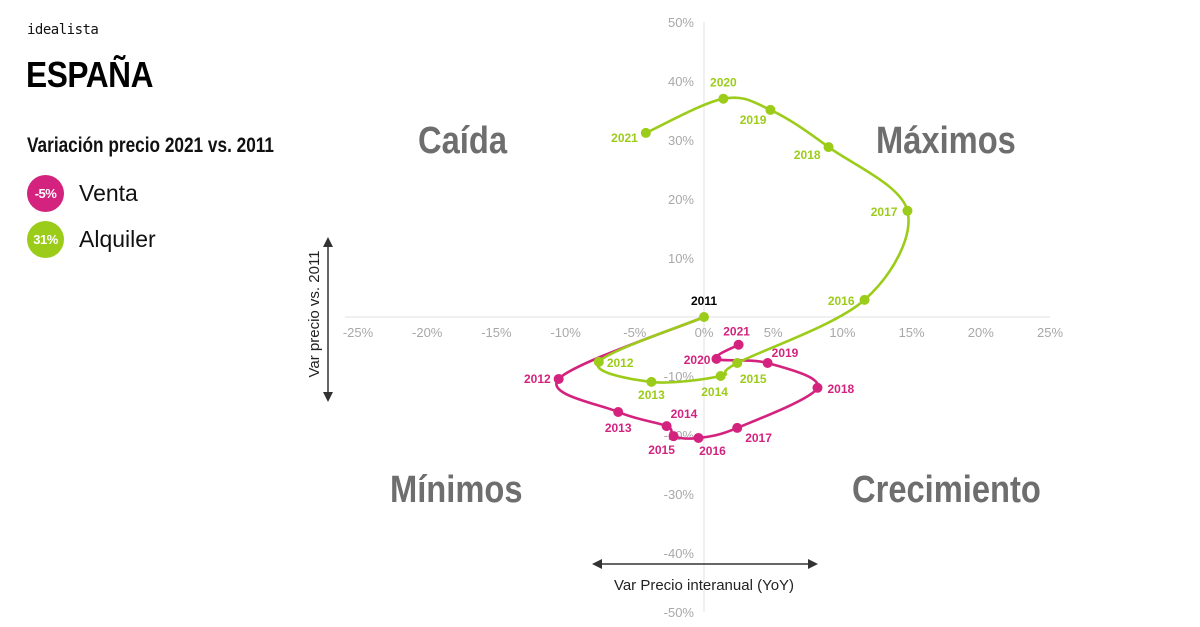 The width and height of the screenshot is (1200, 627). I want to click on x-tick-label: 0%, so click(704, 332).